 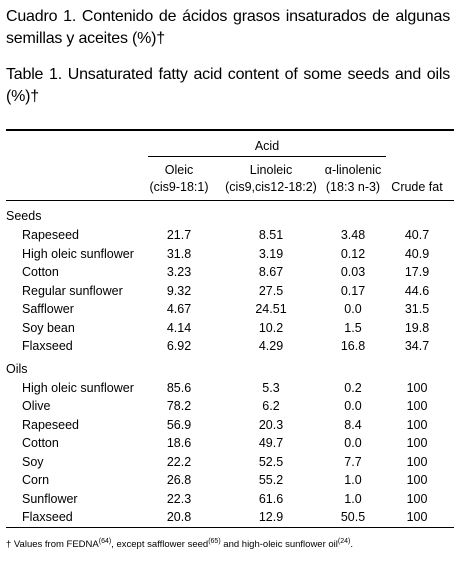 What do you see at coordinates (353, 424) in the screenshot?
I see `cell: 8.4` at bounding box center [353, 424].